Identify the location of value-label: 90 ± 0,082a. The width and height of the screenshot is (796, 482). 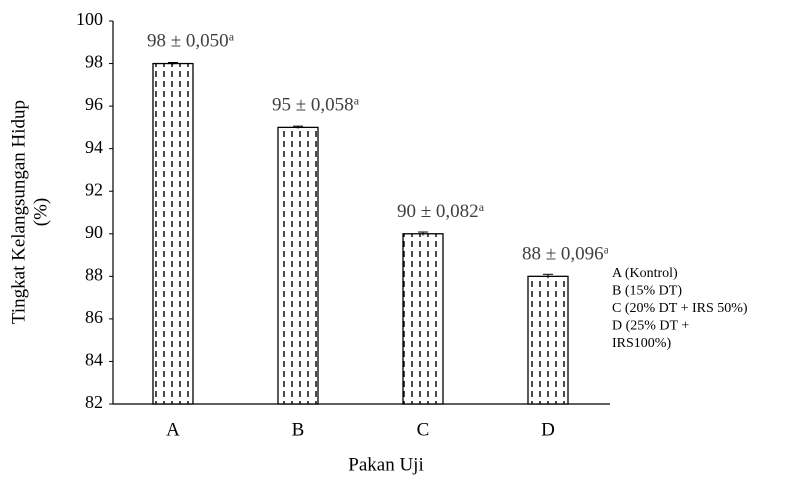
(441, 211).